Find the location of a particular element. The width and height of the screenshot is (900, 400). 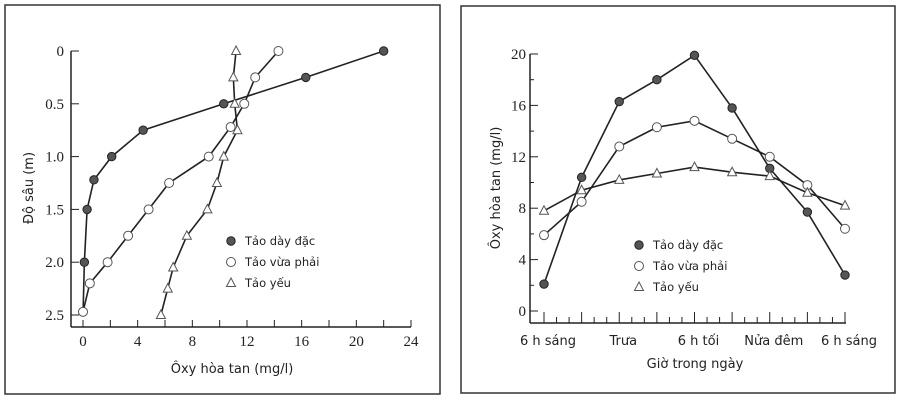

y-tick-label: 2.0 is located at coordinates (54, 263).